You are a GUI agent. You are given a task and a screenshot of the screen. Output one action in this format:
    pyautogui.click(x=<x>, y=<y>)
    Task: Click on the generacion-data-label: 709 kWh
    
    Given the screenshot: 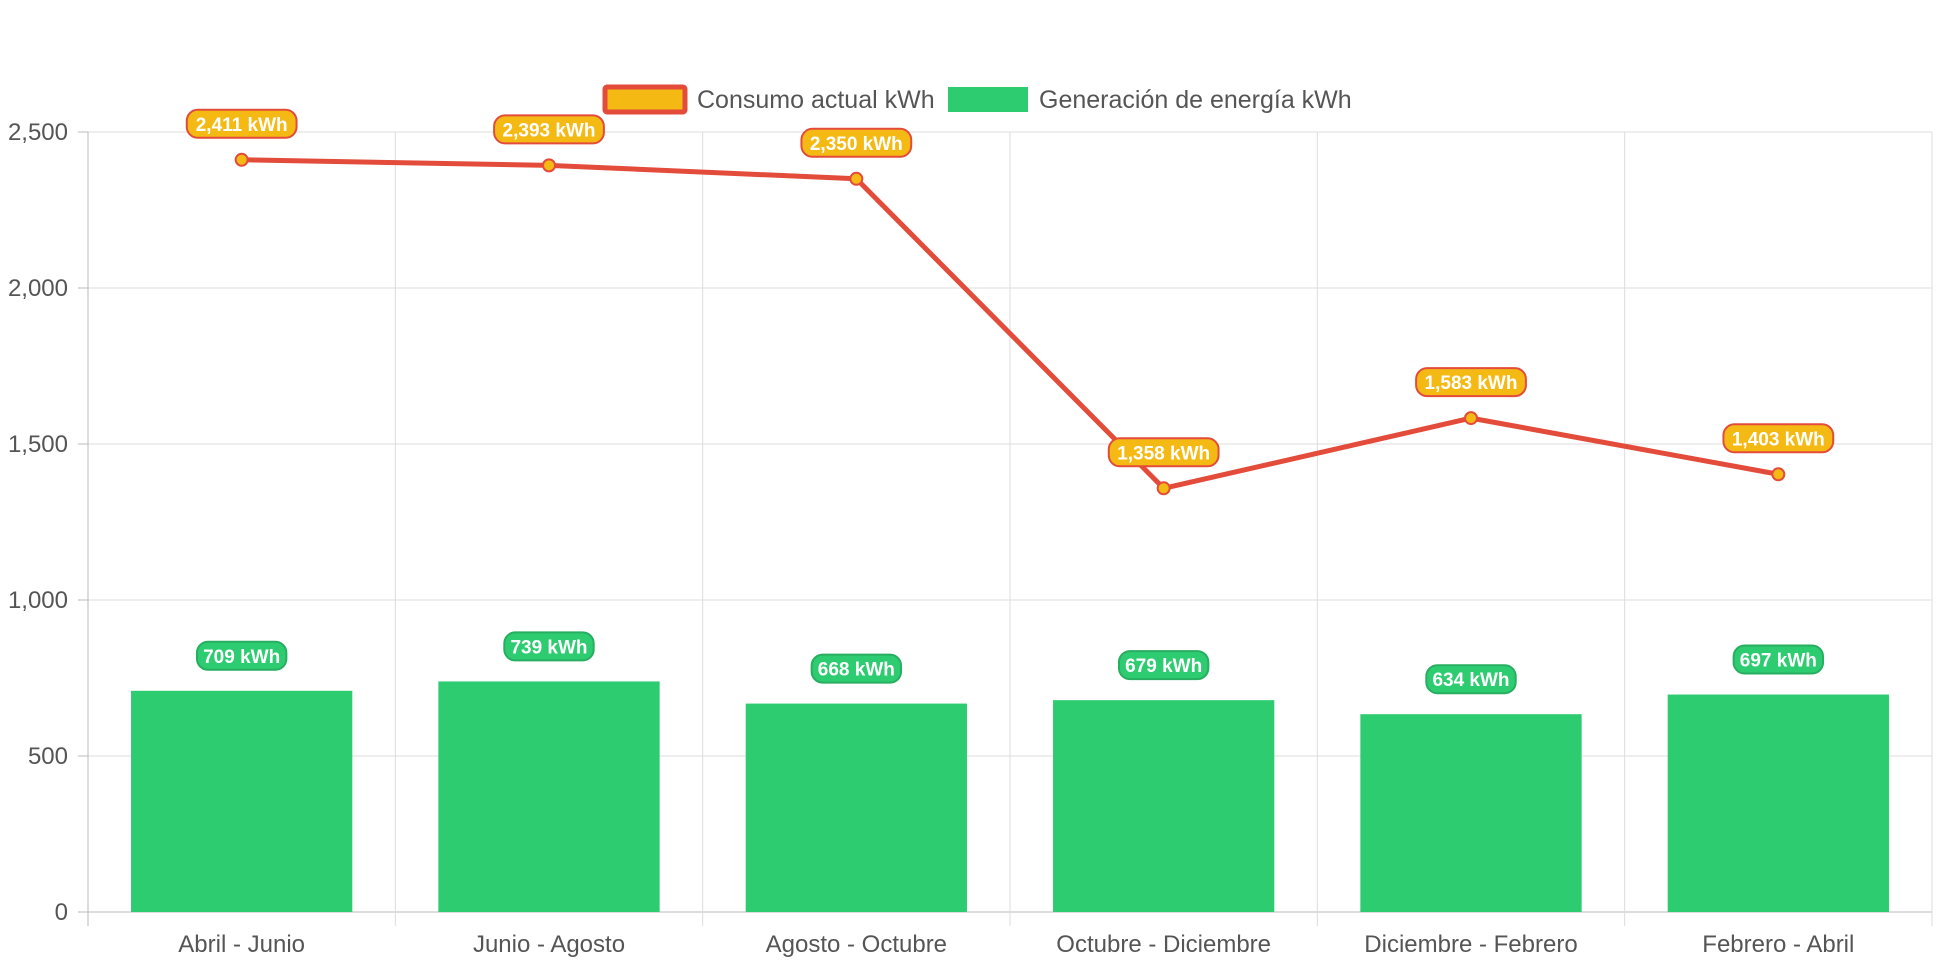 What is the action you would take?
    pyautogui.click(x=241, y=657)
    